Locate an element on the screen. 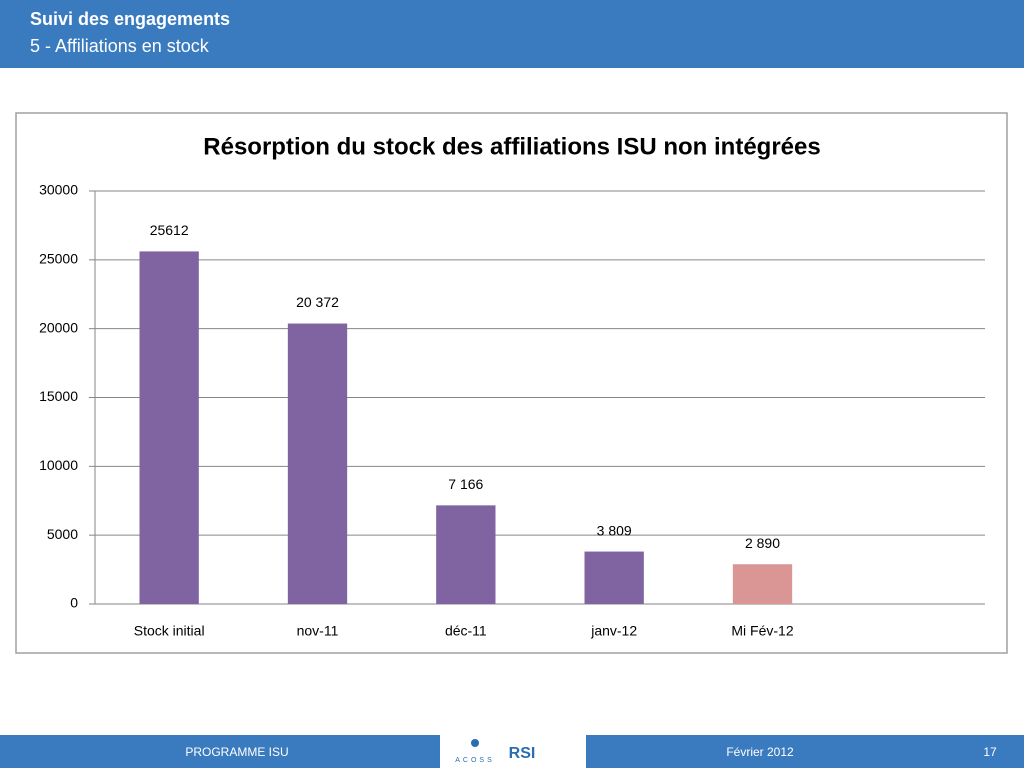  x-tick-label: Stock initial is located at coordinates (169, 631).